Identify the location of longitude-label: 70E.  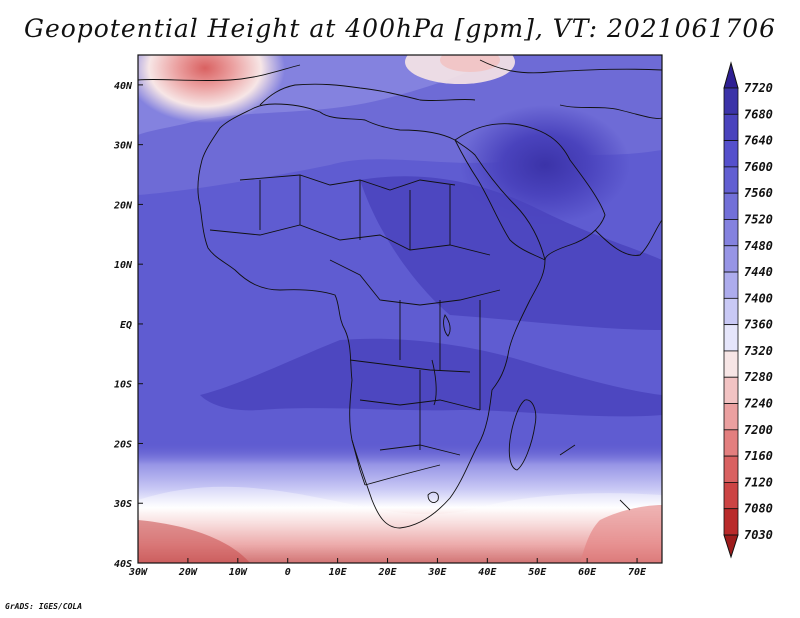
(637, 572).